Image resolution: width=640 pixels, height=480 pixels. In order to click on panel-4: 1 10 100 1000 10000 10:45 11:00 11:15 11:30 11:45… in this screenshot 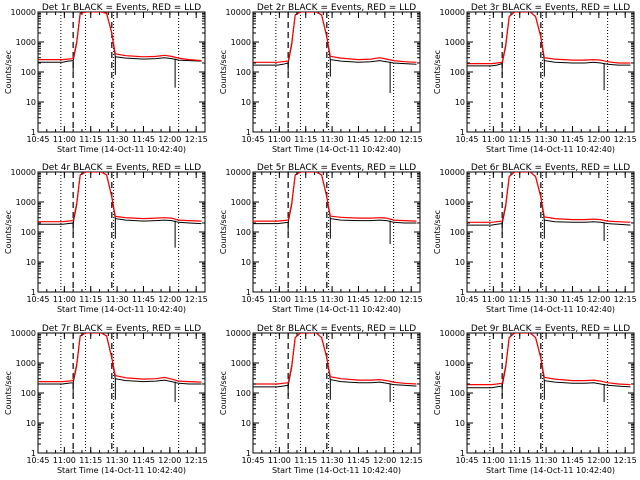, I will do `click(106, 238)`.